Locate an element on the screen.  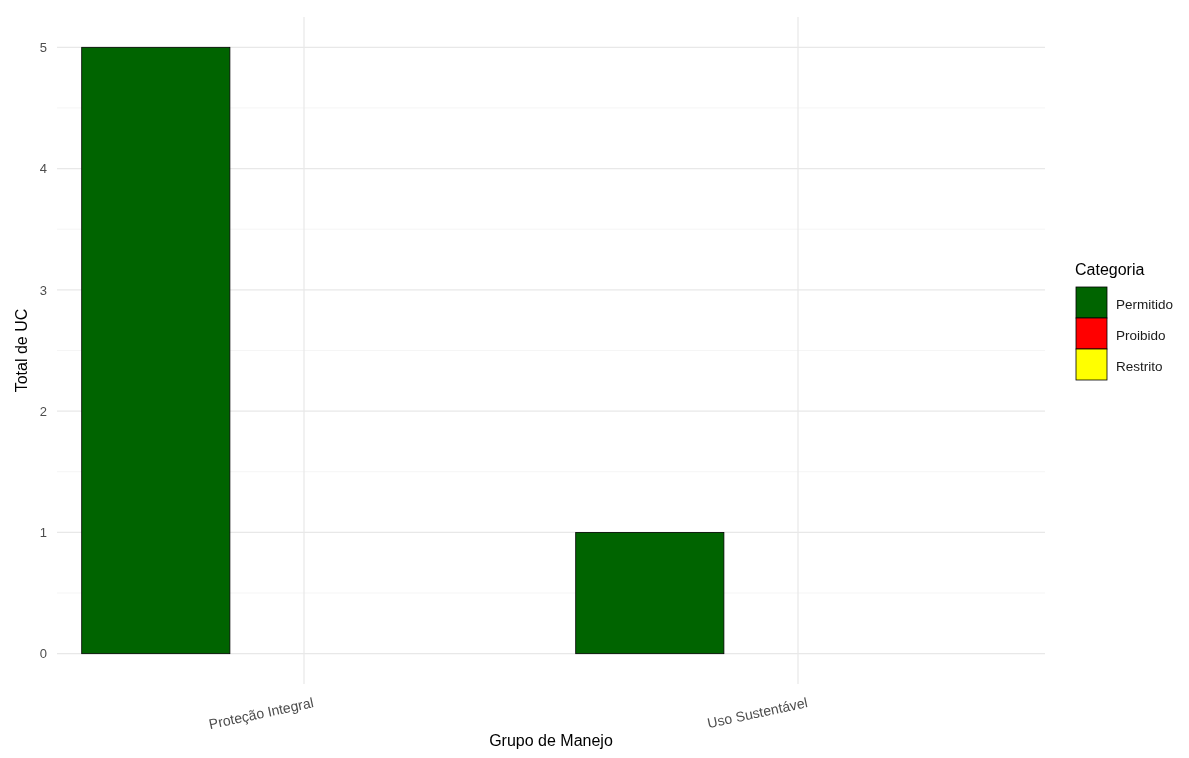
legend-title: Categoria is located at coordinates (1110, 269).